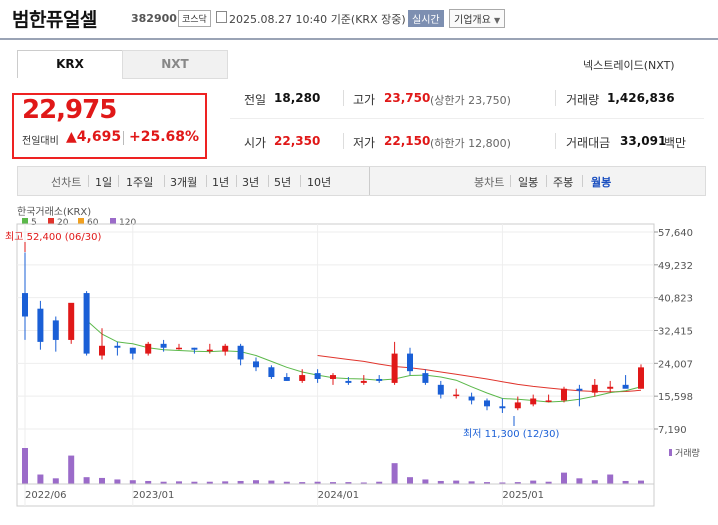 The height and width of the screenshot is (525, 718). What do you see at coordinates (140, 182) in the screenshot?
I see `period-1w: 1주일` at bounding box center [140, 182].